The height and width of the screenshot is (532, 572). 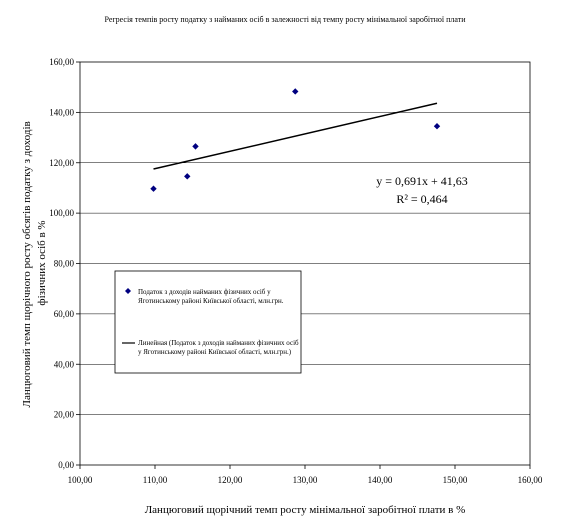 I want to click on legend-box, so click(x=208, y=322).